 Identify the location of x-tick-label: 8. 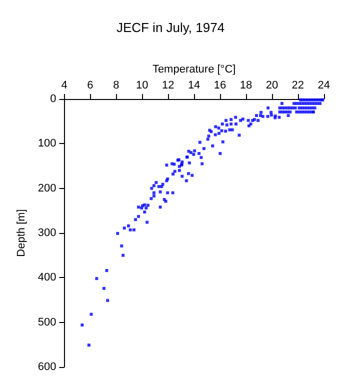
(116, 86).